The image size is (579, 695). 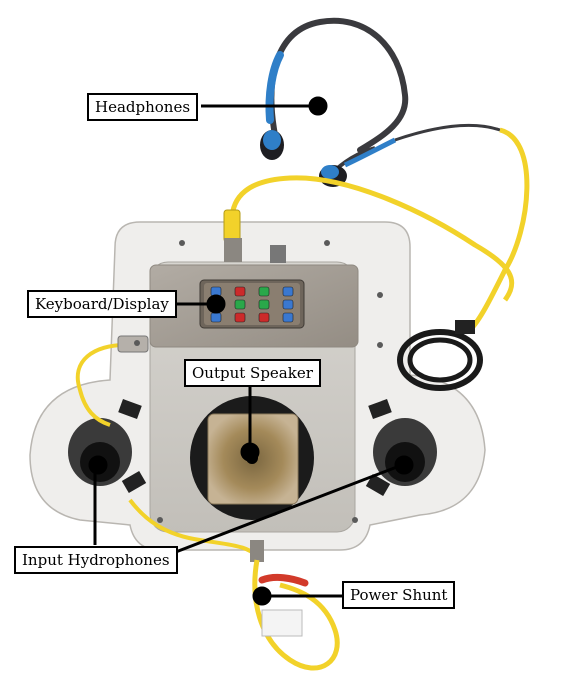 I want to click on headphones-label: Headphones, so click(x=143, y=107).